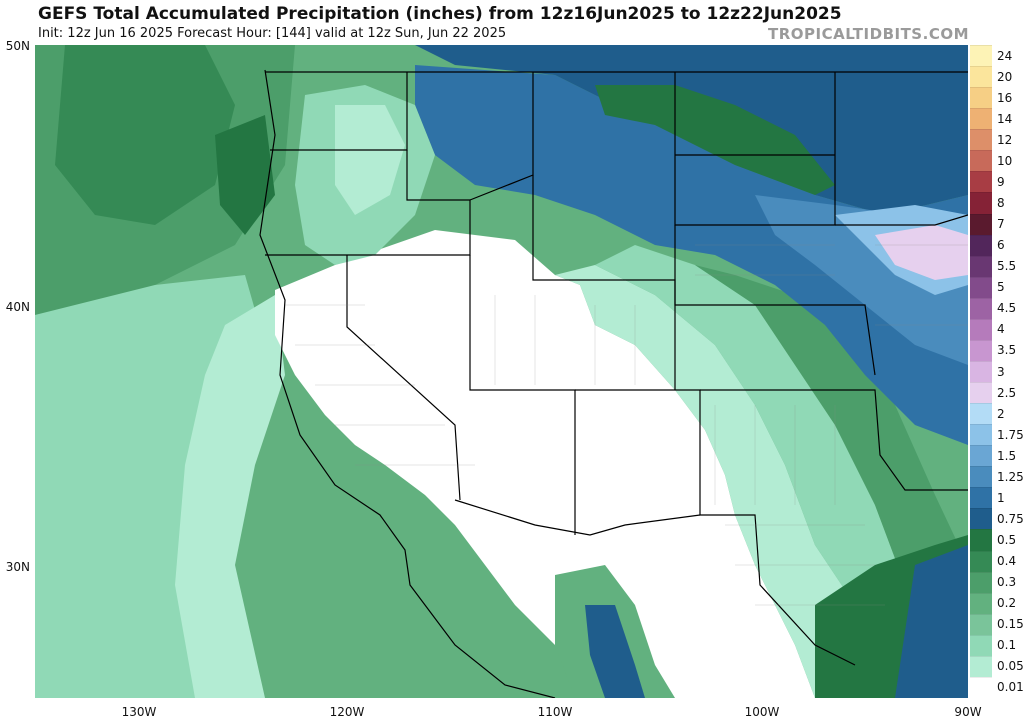 The image size is (1024, 719). I want to click on sierra-madre-heavy-core, so click(615, 651).